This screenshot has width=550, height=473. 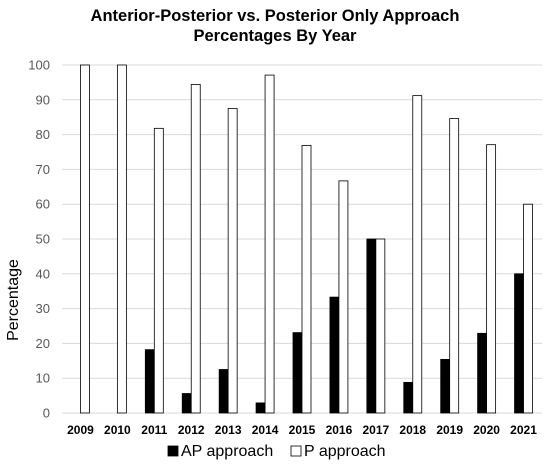 I want to click on legend-swatch-ap, so click(x=173, y=451).